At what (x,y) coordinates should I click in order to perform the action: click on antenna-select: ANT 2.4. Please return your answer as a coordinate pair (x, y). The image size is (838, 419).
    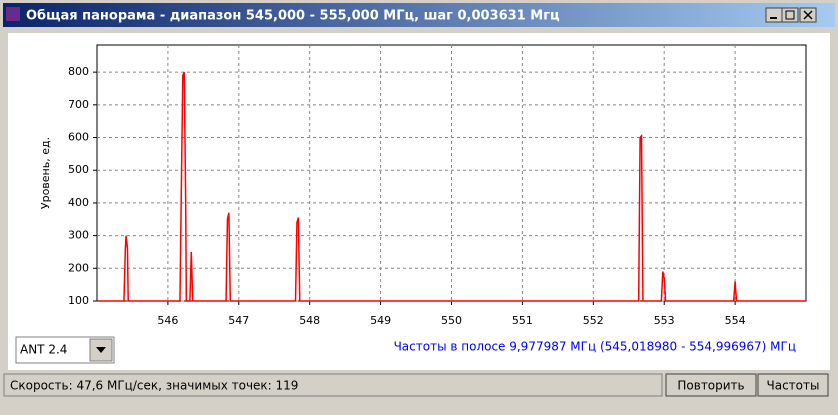
    Looking at the image, I should click on (65, 350).